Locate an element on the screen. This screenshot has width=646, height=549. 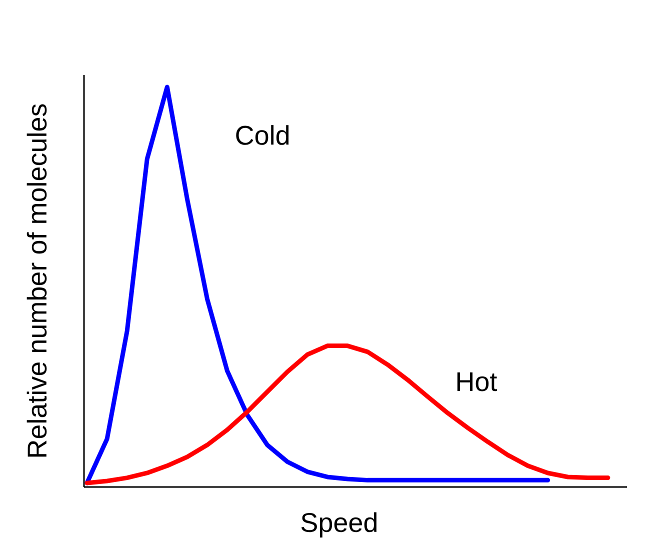
series-label: Hot is located at coordinates (477, 382).